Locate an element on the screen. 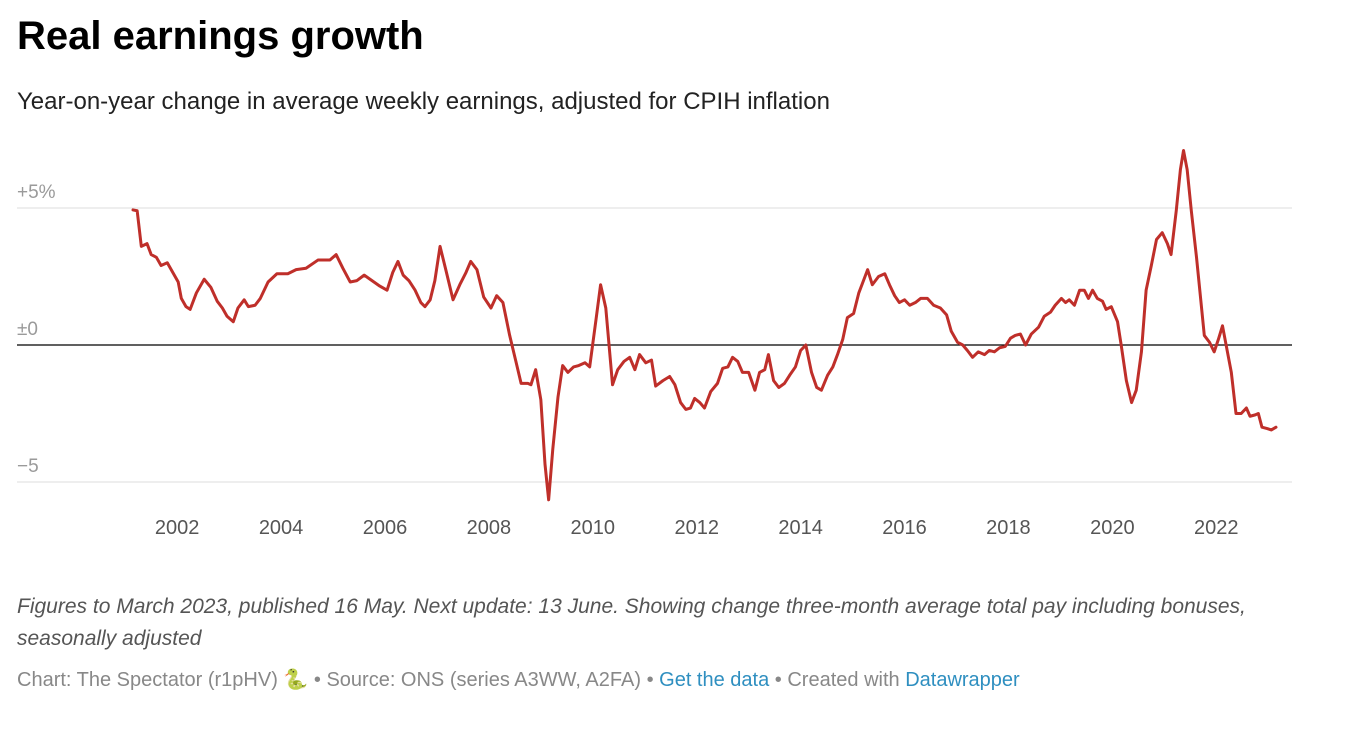  x-tick-label: 2016 is located at coordinates (904, 528).